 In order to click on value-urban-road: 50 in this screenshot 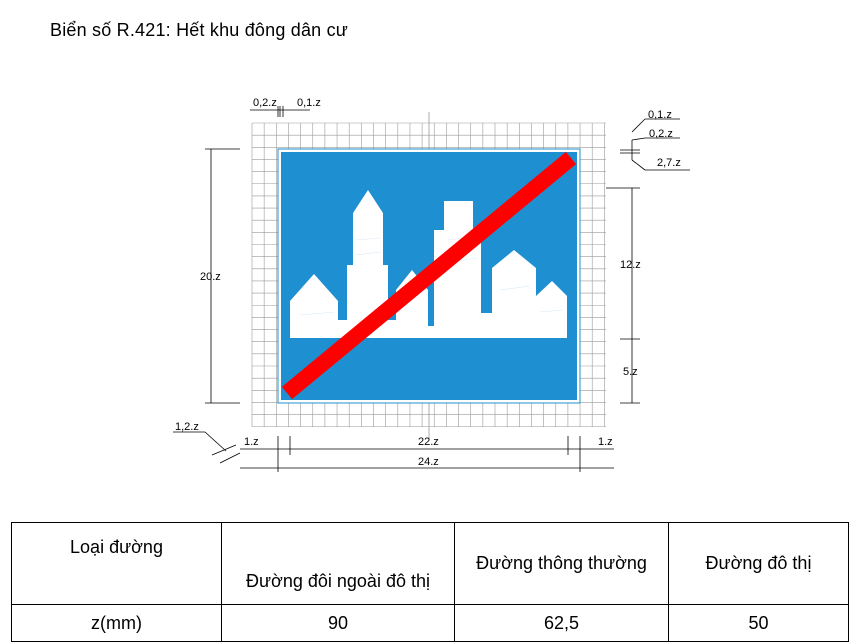, I will do `click(758, 623)`.